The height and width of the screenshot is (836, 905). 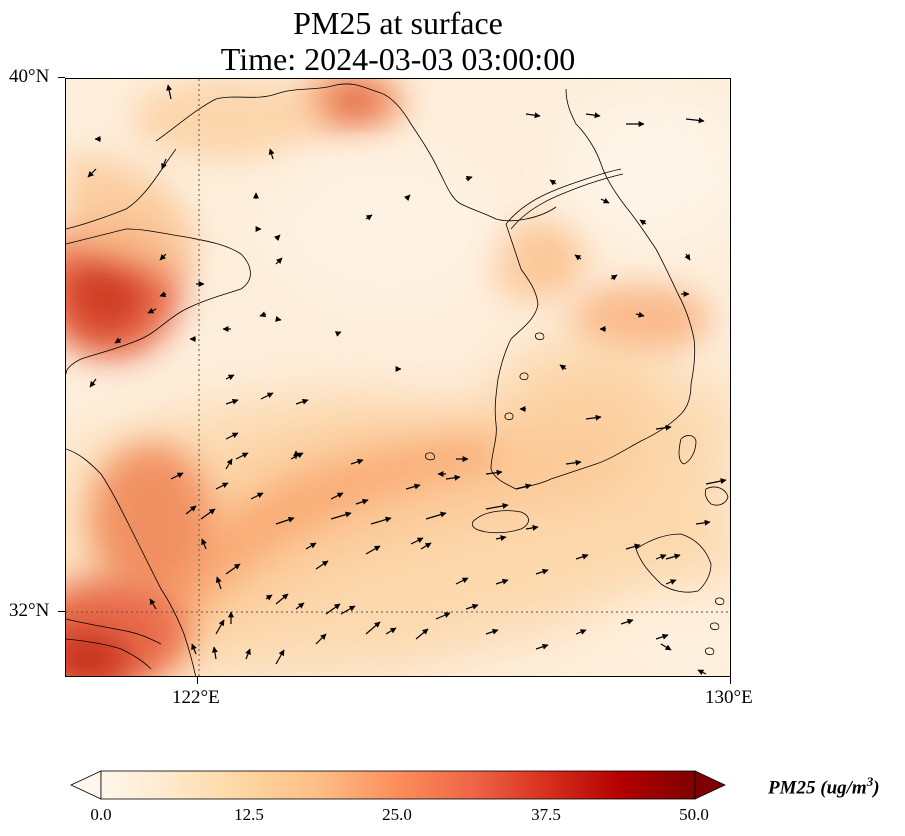 I want to click on colorbar-label: PM25 (ug/m3), so click(x=824, y=786).